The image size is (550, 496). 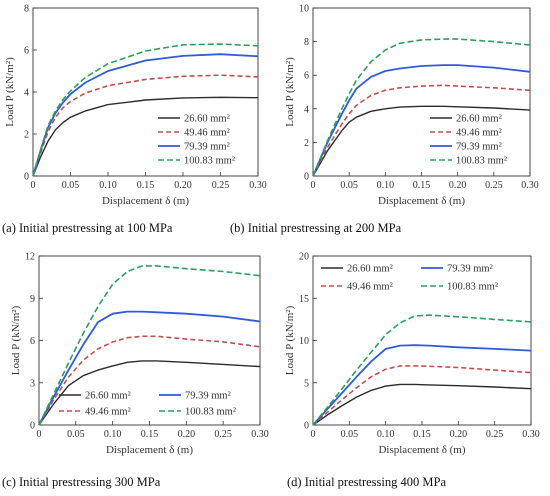 I want to click on y-tick-label: 12, so click(x=30, y=257).